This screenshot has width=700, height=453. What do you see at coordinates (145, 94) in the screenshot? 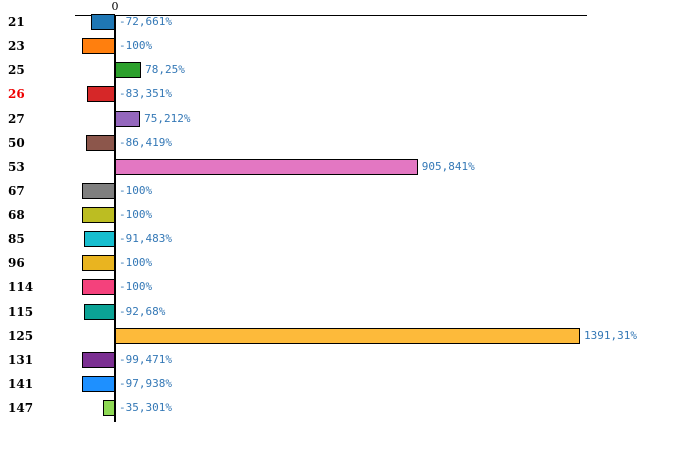
I see `value-label: -83,351%` at bounding box center [145, 94].